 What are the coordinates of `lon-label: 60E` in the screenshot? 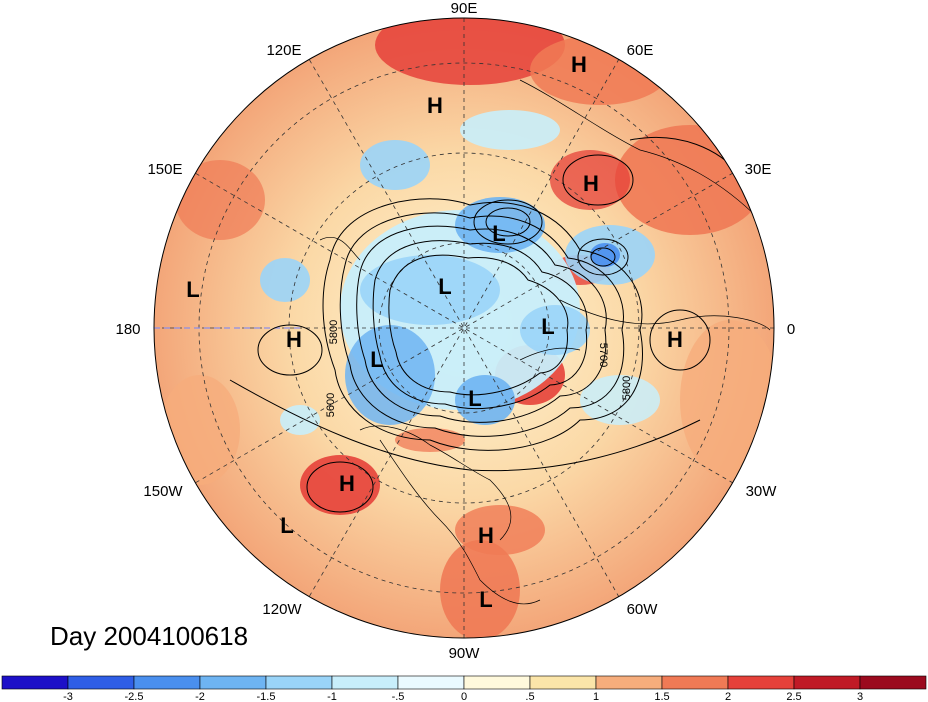 It's located at (640, 50).